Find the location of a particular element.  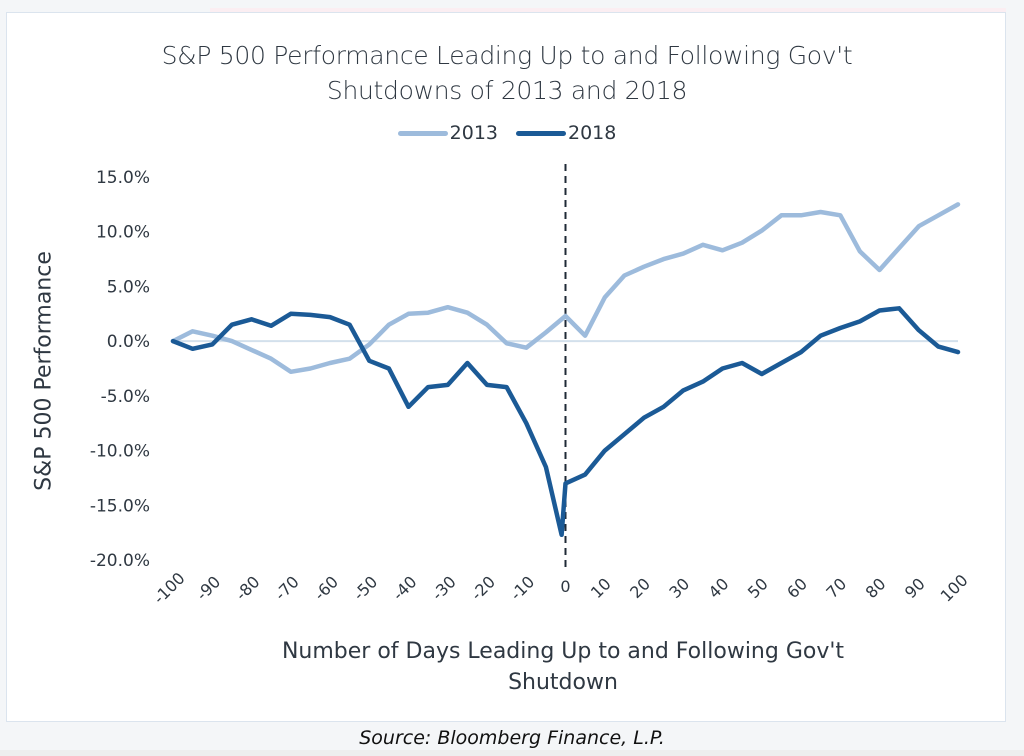

source-note: Source: Bloomberg Finance, L.P. is located at coordinates (512, 738).